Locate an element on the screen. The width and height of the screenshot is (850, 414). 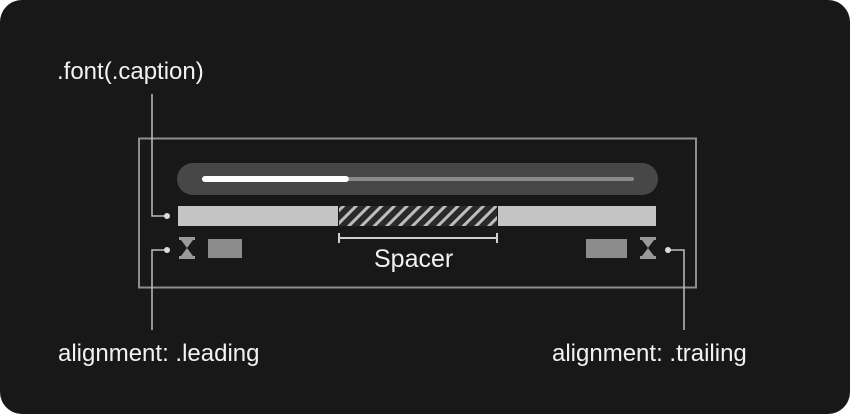
spacer-bracket is located at coordinates (418, 238).